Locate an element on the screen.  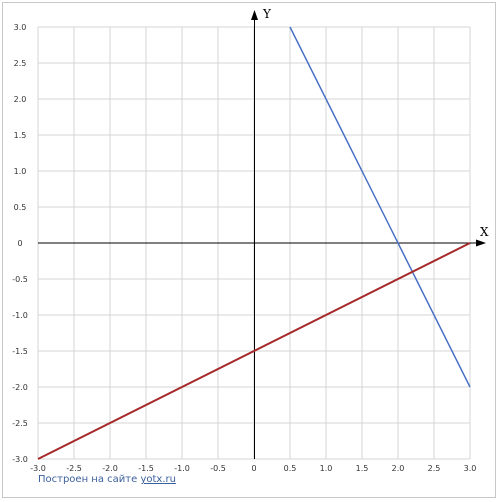
x-tick-label: 2.5 is located at coordinates (434, 468).